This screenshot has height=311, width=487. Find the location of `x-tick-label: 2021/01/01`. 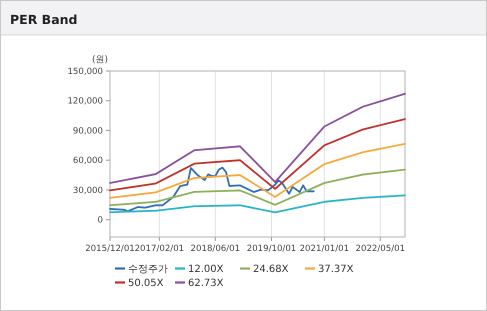

x-tick-label: 2021/01/01 is located at coordinates (325, 249).